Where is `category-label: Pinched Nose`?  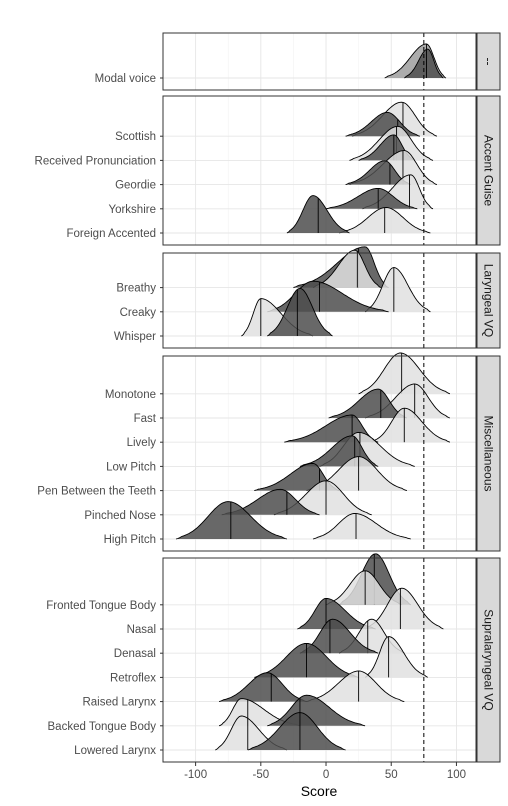
category-label: Pinched Nose is located at coordinates (120, 516).